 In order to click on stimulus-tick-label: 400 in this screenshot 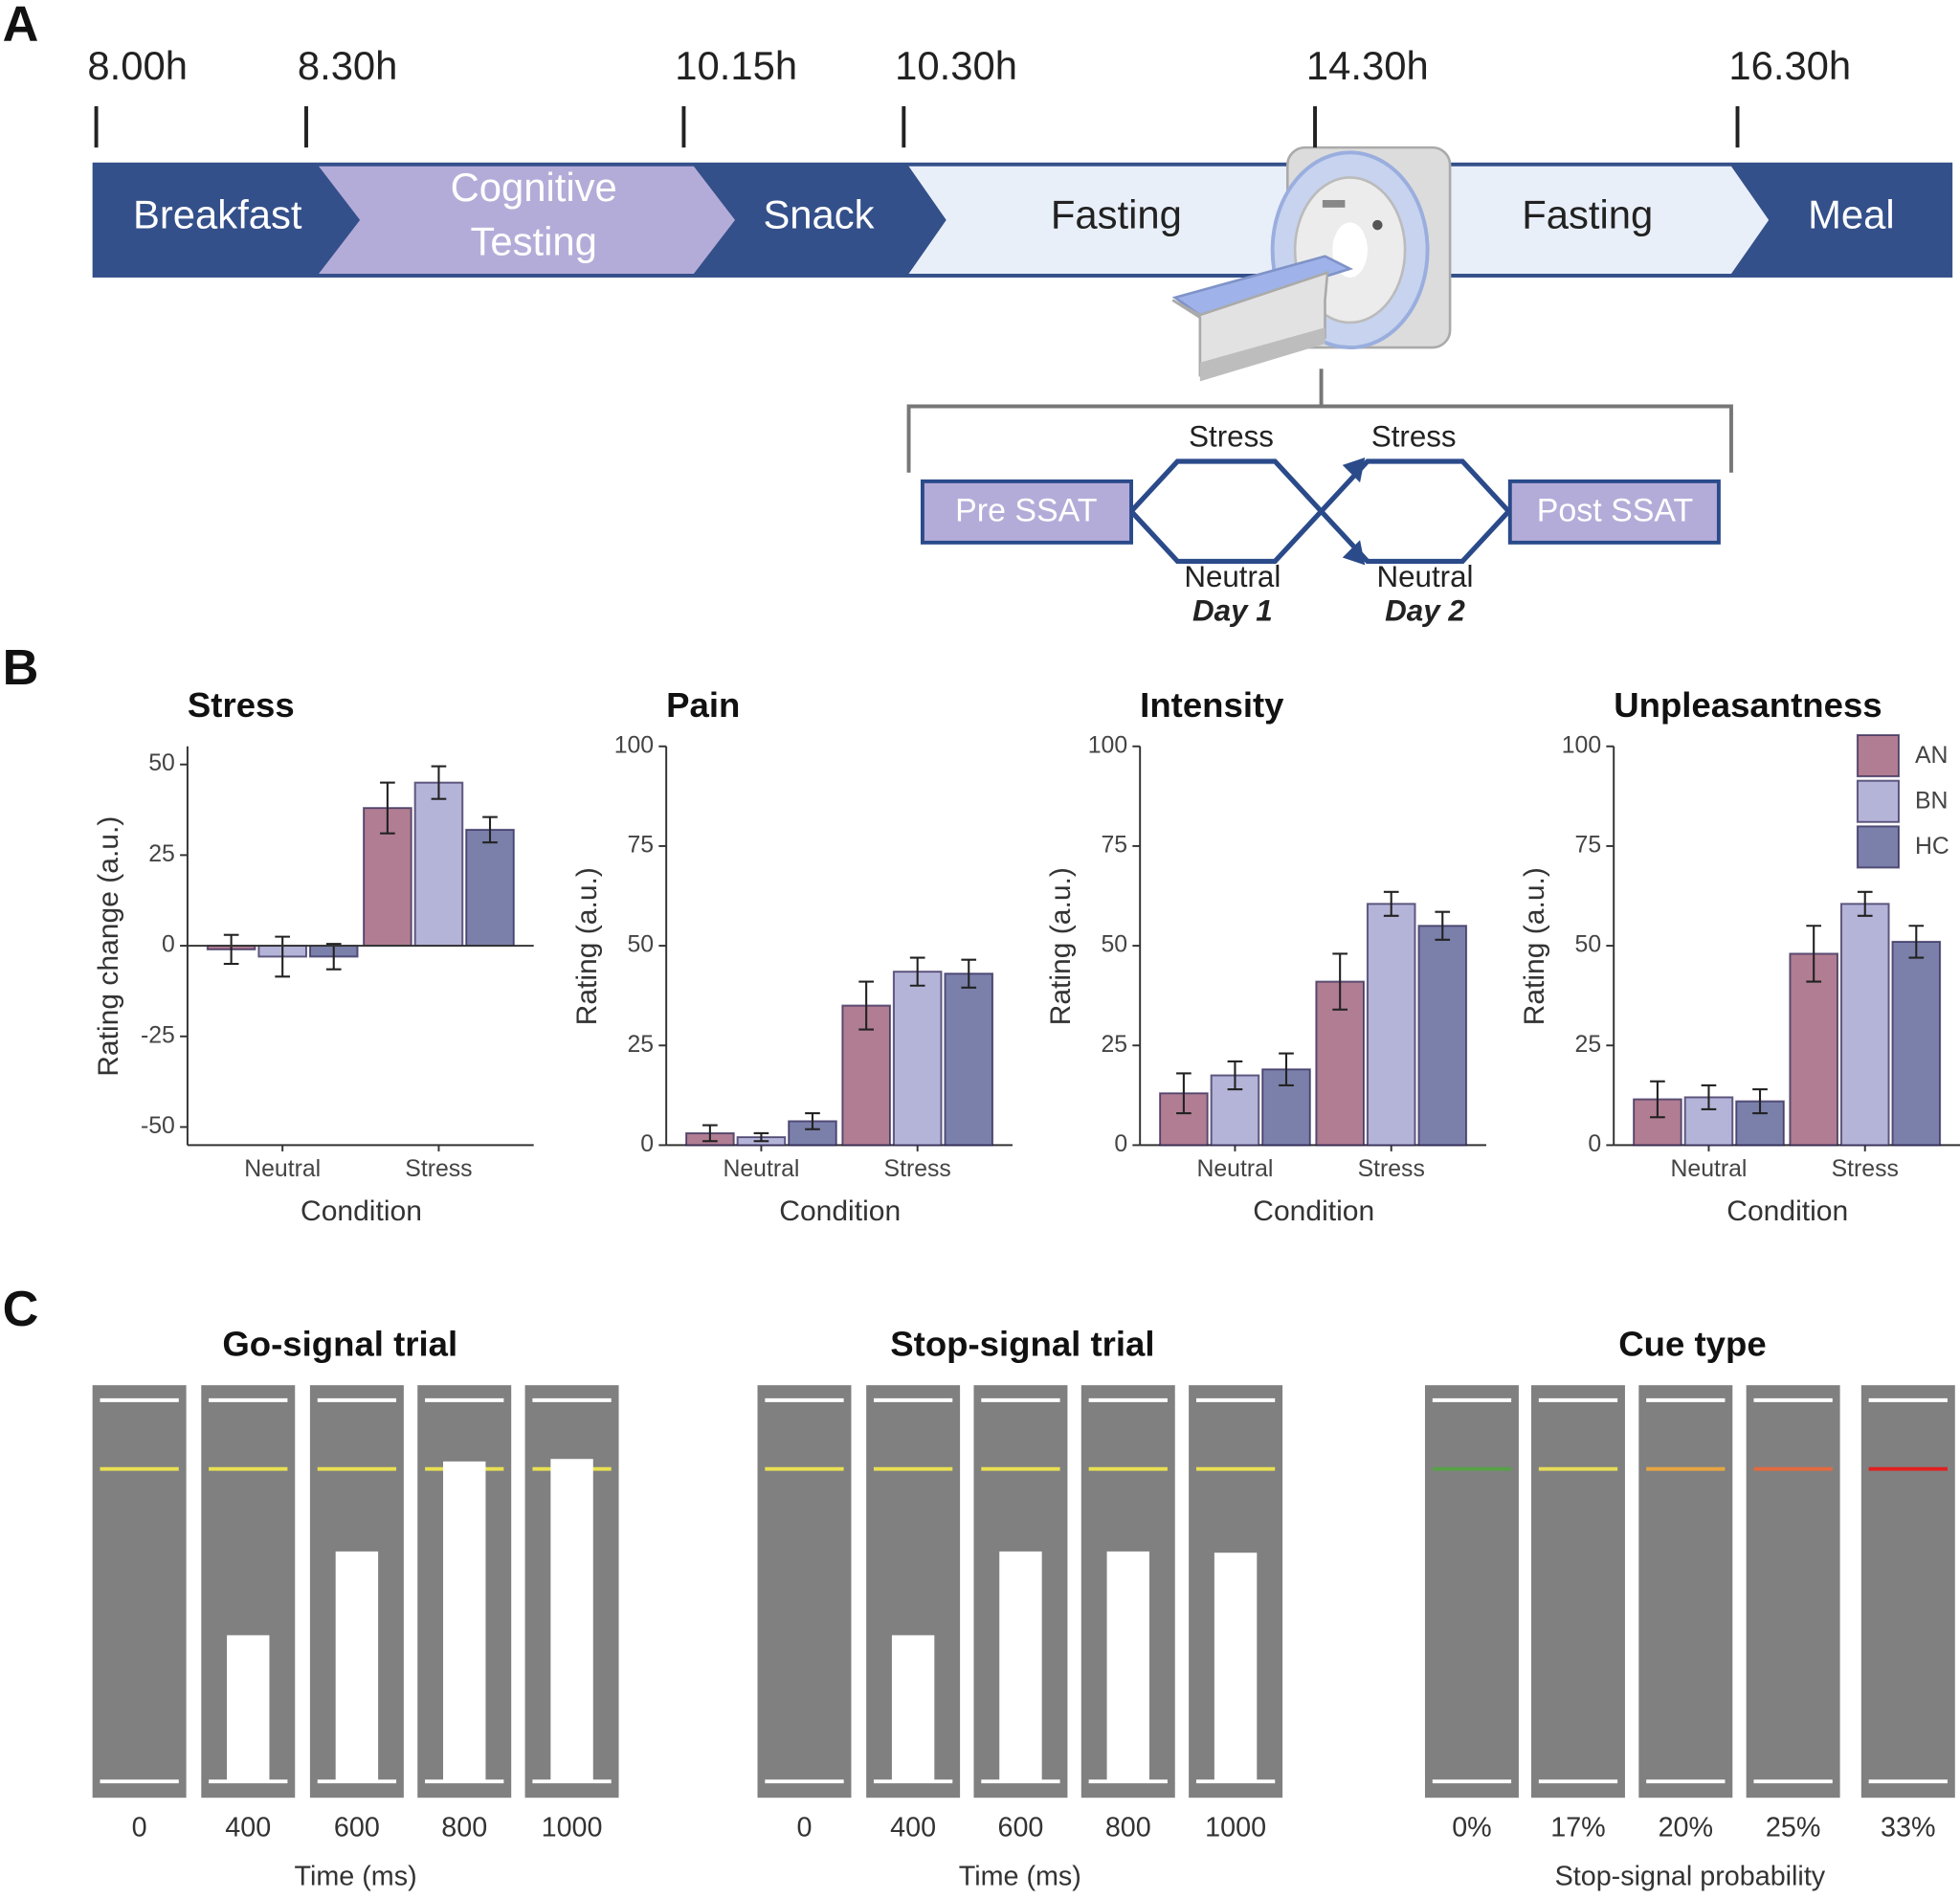, I will do `click(913, 1827)`.